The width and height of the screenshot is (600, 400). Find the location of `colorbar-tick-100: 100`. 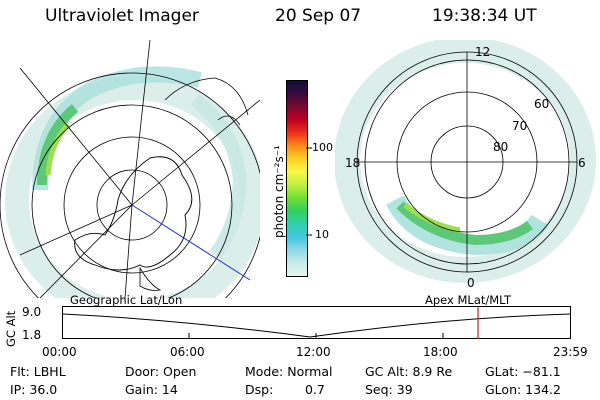

colorbar-tick-100: 100 is located at coordinates (322, 147).